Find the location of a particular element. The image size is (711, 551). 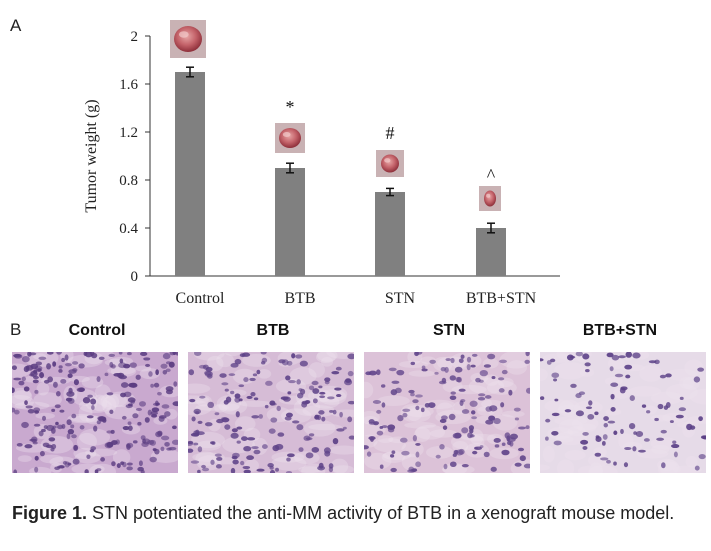

histology-image-btb is located at coordinates (271, 412).